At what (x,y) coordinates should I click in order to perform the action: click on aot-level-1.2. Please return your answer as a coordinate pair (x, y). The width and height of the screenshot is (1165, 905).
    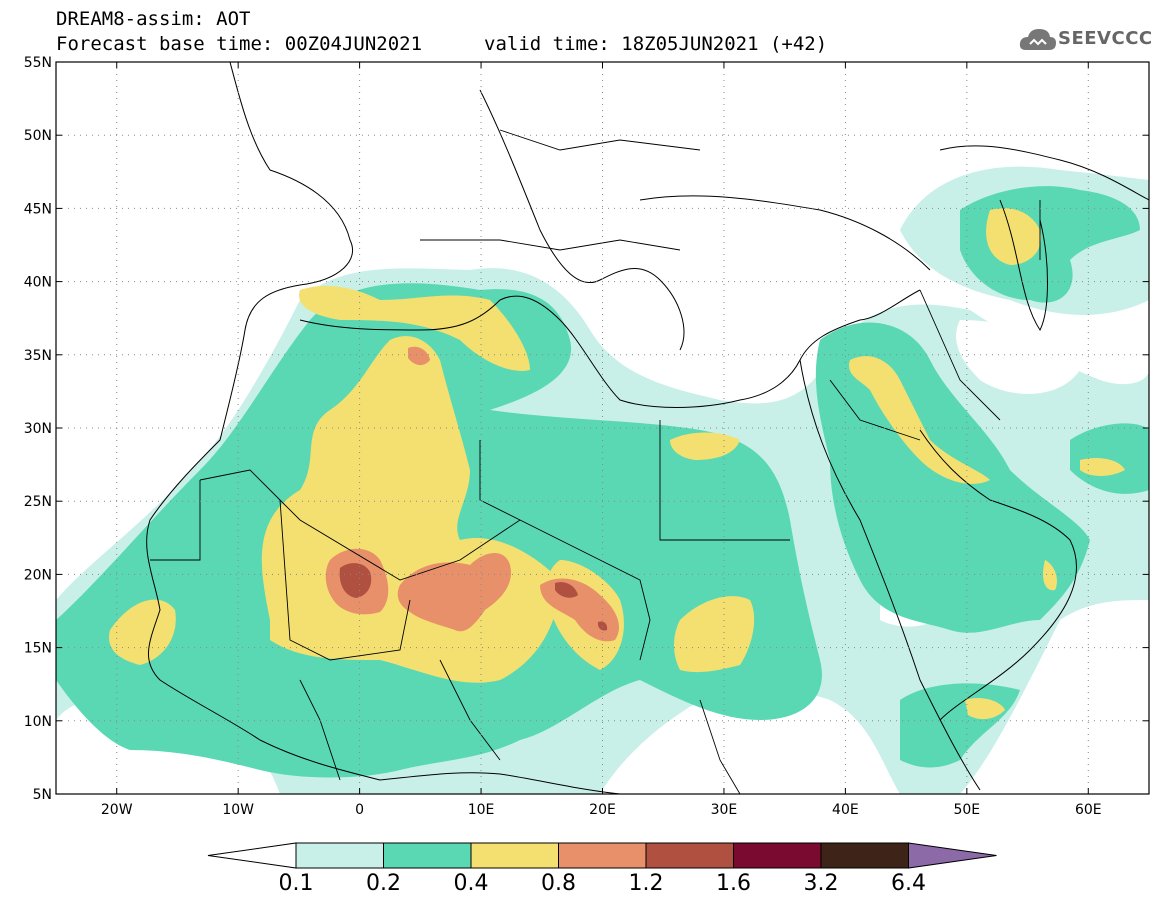
    Looking at the image, I should click on (473, 597).